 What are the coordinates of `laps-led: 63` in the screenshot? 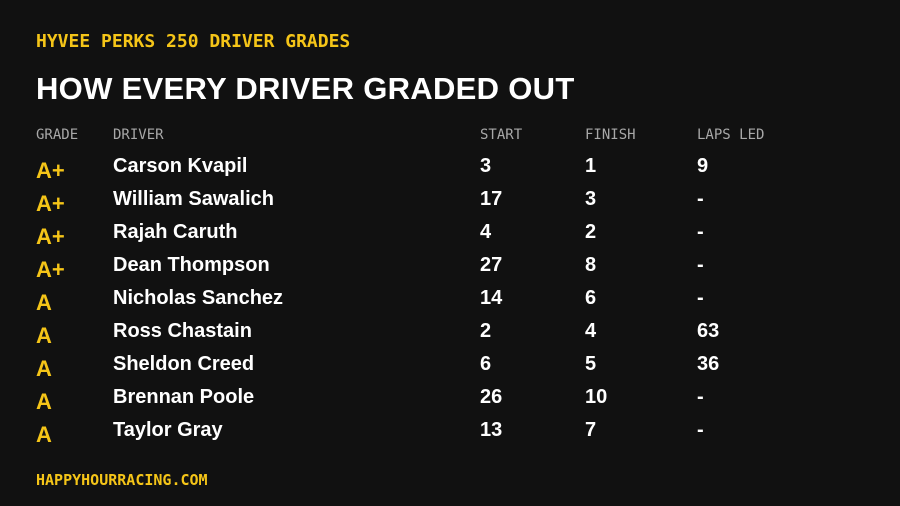 It's located at (708, 331).